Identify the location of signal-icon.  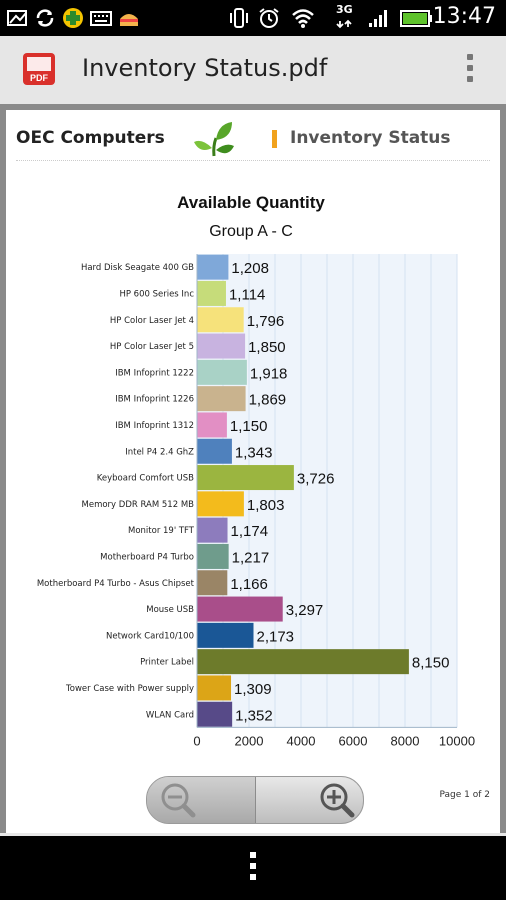
(378, 18).